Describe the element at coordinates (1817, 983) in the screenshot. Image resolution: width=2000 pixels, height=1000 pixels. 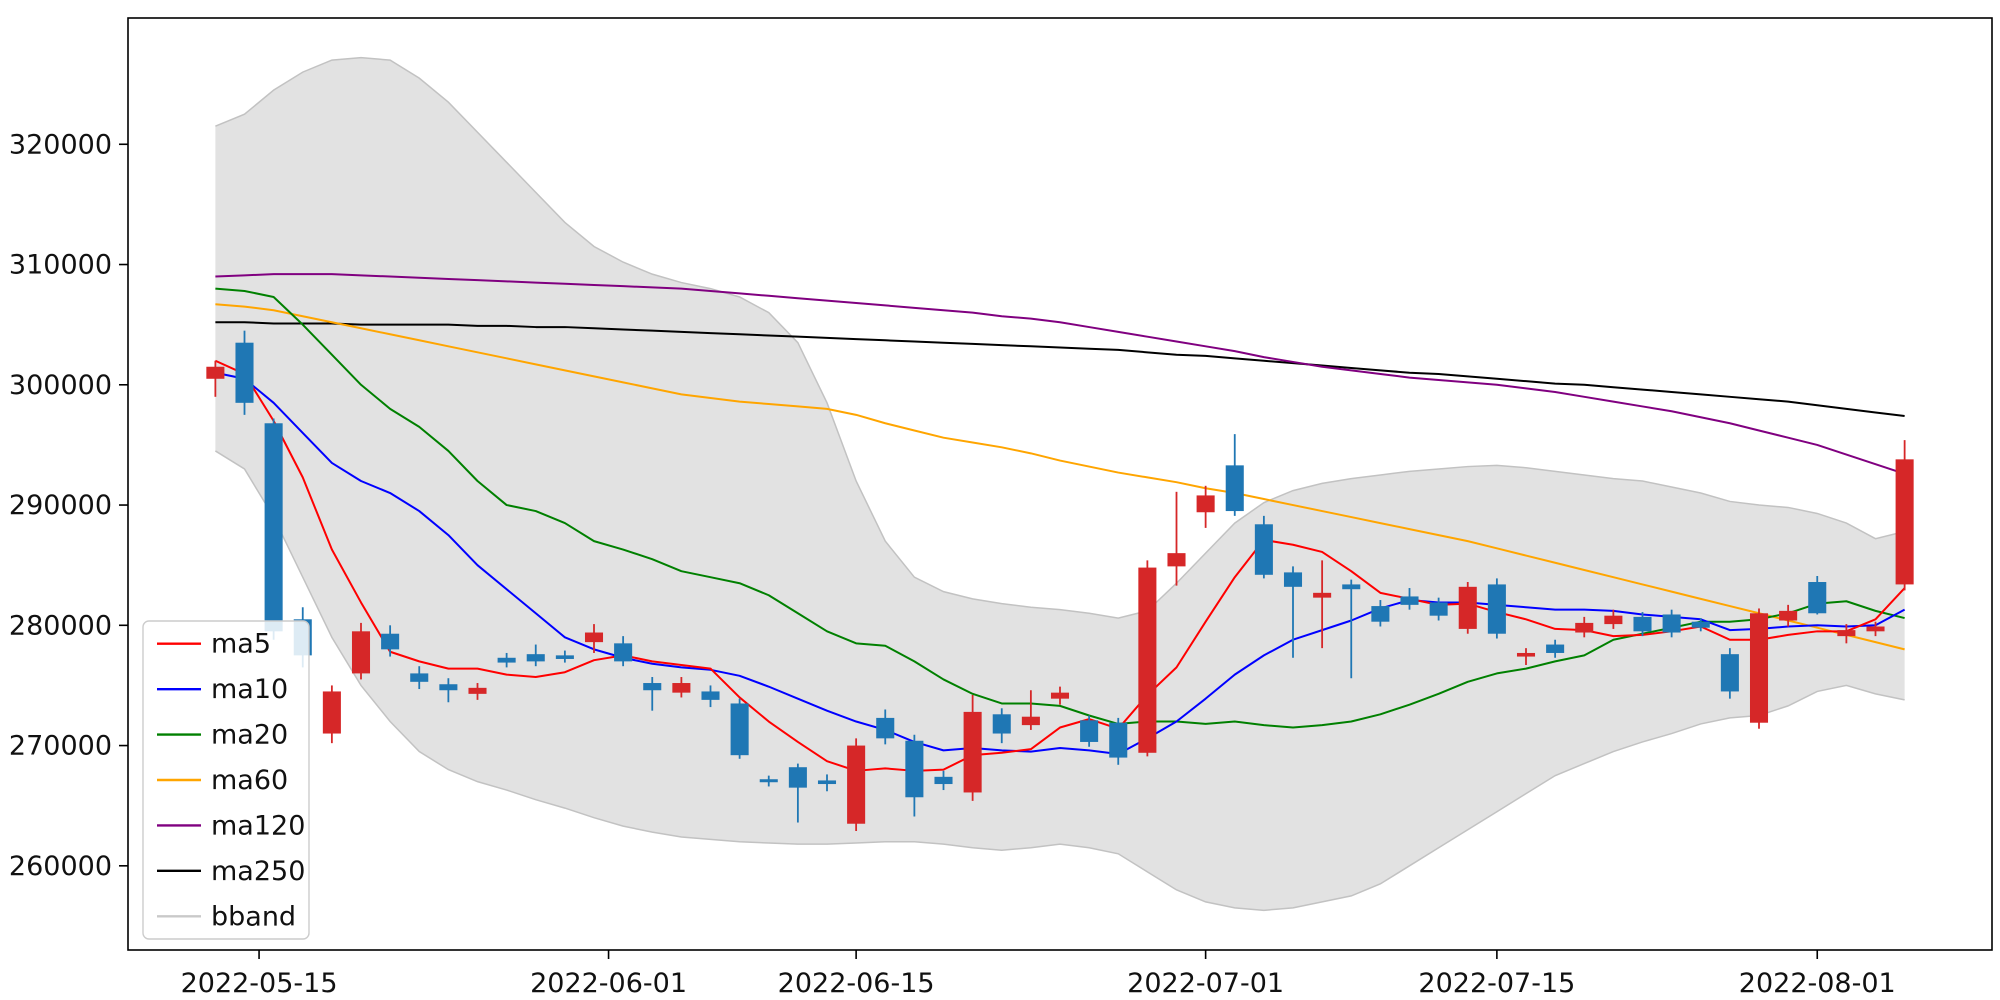
I see `x-axis-tick-label: 2022-08-01` at that location.